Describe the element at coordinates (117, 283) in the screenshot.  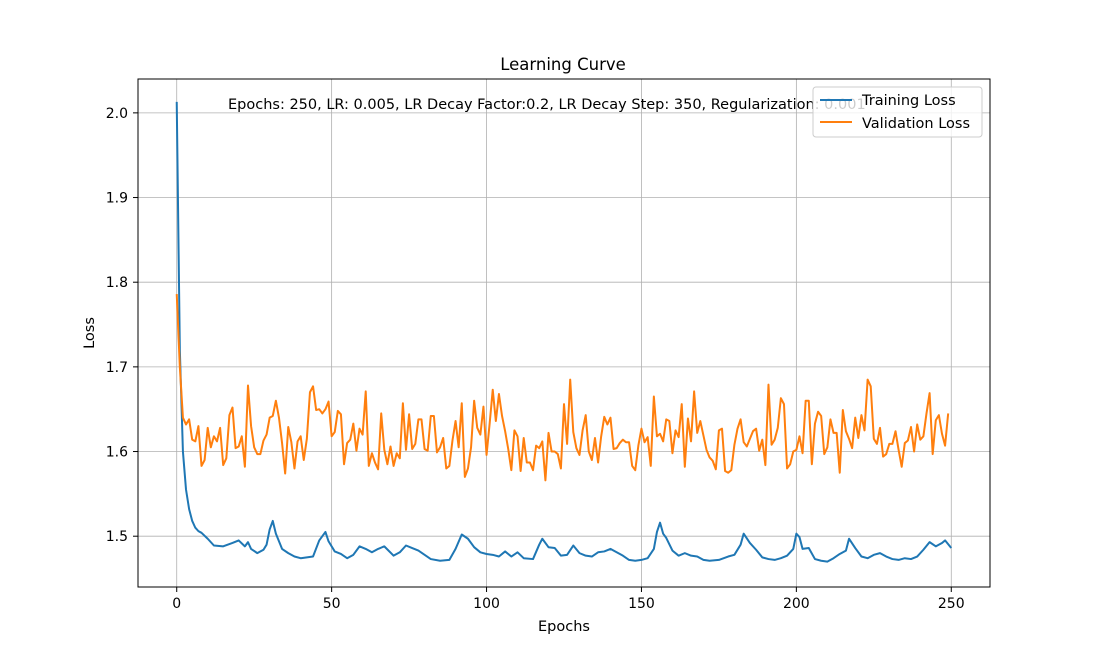
I see `y-tick-label: 1.8` at that location.